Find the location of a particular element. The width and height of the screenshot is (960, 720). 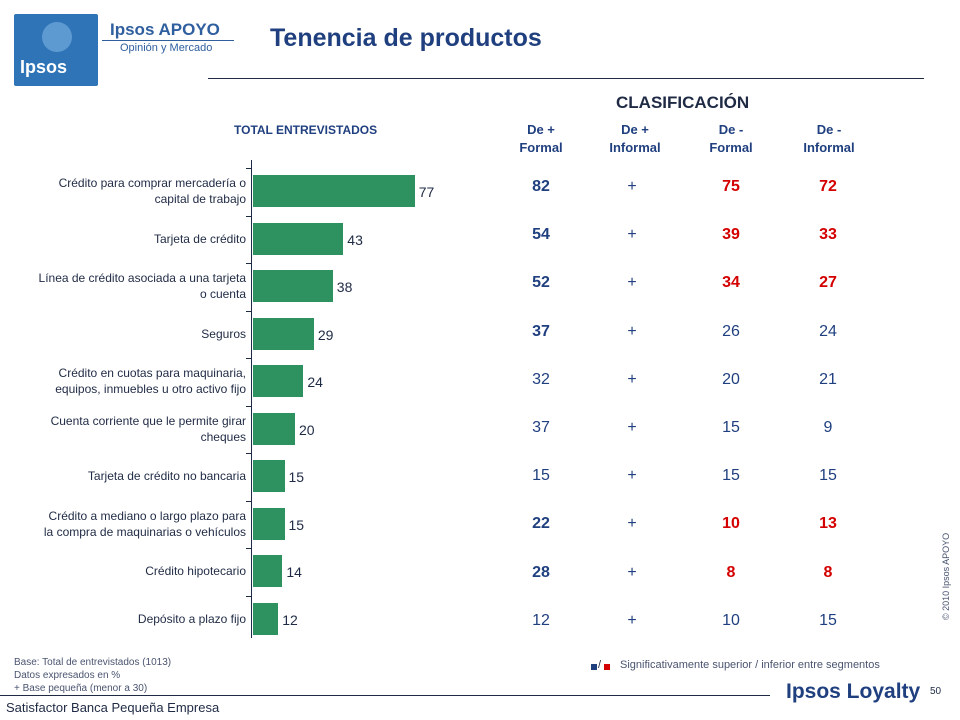

footnote-small-base: + Base pequeña (menor a 30) is located at coordinates (81, 688).